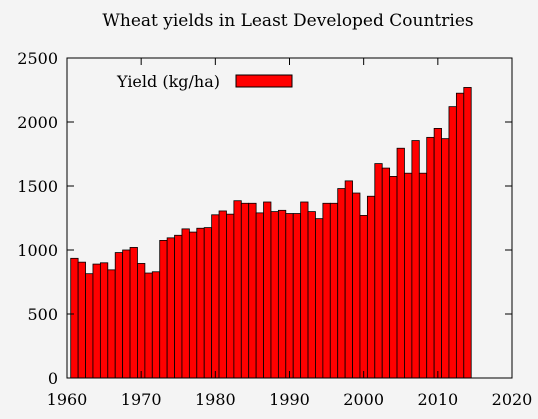 The image size is (538, 419). What do you see at coordinates (222, 294) in the screenshot?
I see `bar-1981` at bounding box center [222, 294].